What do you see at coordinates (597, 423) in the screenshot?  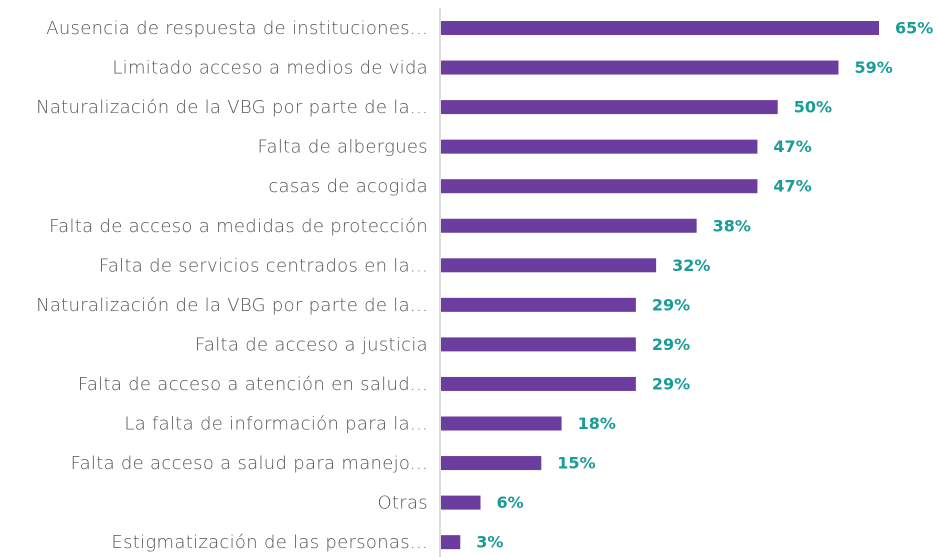 I see `value-label: 18%` at bounding box center [597, 423].